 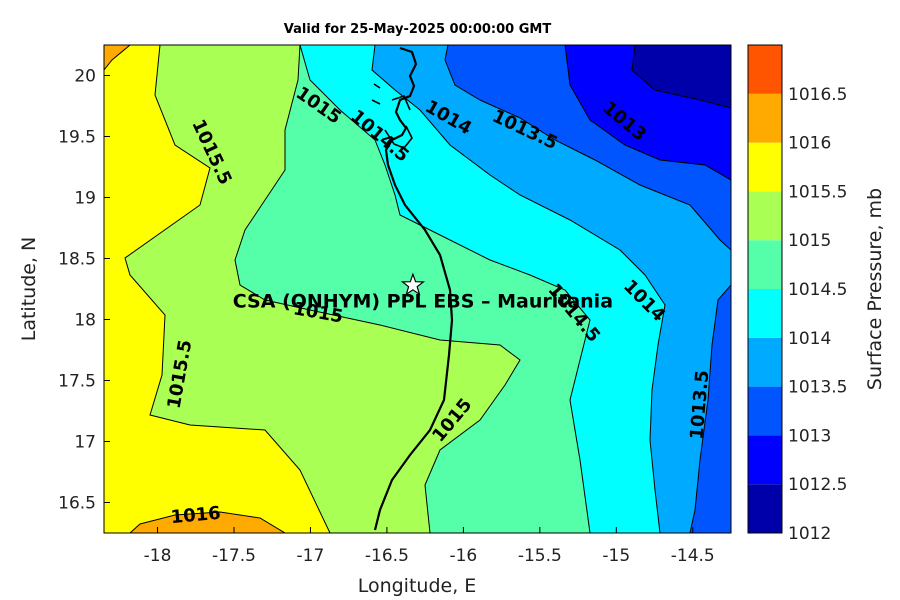 I want to click on coastline, so click(x=413, y=288).